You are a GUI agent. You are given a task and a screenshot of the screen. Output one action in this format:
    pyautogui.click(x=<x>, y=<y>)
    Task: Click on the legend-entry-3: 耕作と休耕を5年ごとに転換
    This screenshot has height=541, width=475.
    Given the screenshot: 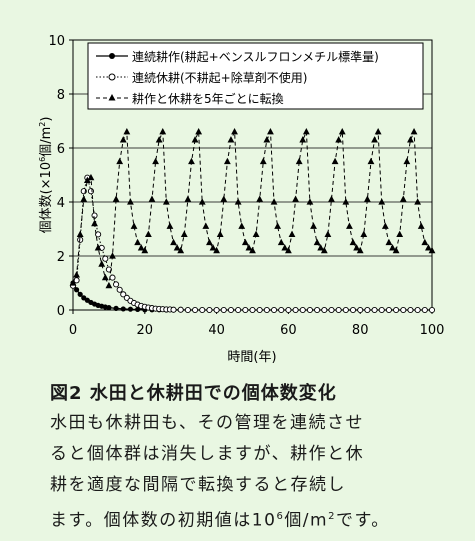 What is the action you would take?
    pyautogui.click(x=190, y=98)
    